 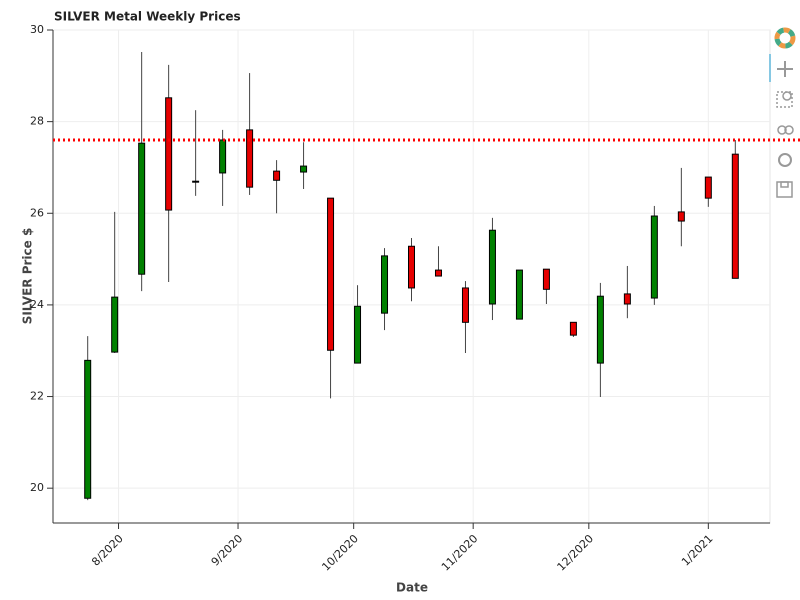 What do you see at coordinates (785, 69) in the screenshot?
I see `pan-tool` at bounding box center [785, 69].